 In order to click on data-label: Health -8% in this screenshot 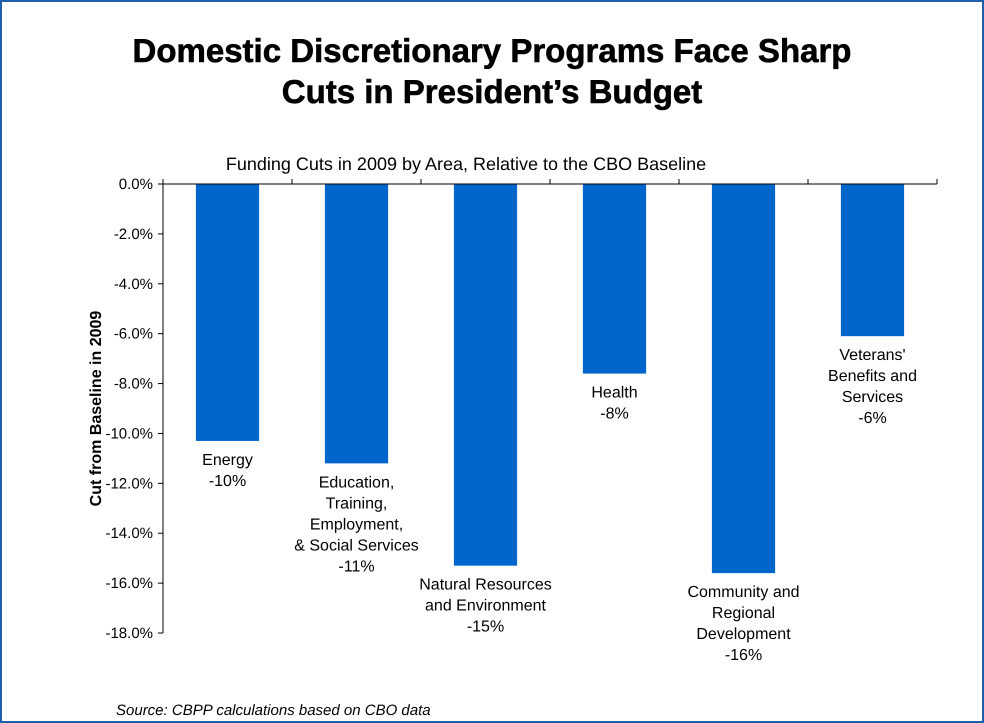, I will do `click(614, 403)`.